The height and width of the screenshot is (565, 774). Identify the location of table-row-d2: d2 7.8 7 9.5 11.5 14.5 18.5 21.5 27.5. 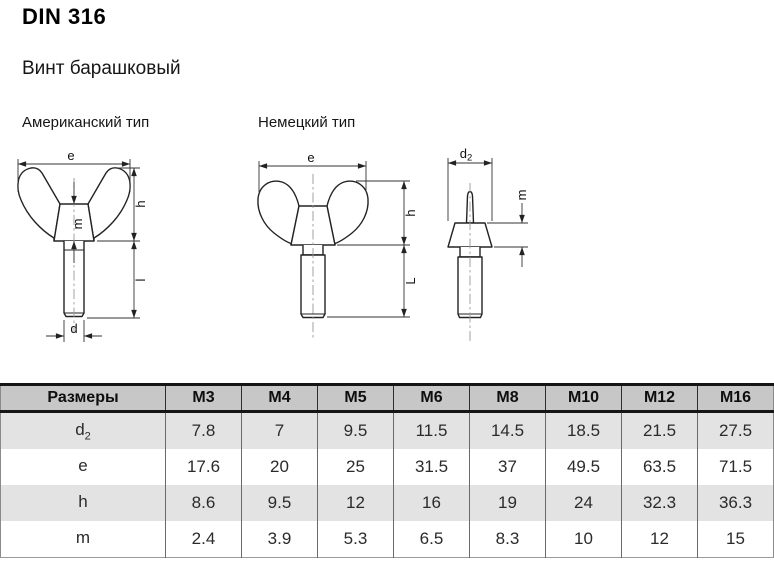
(387, 430).